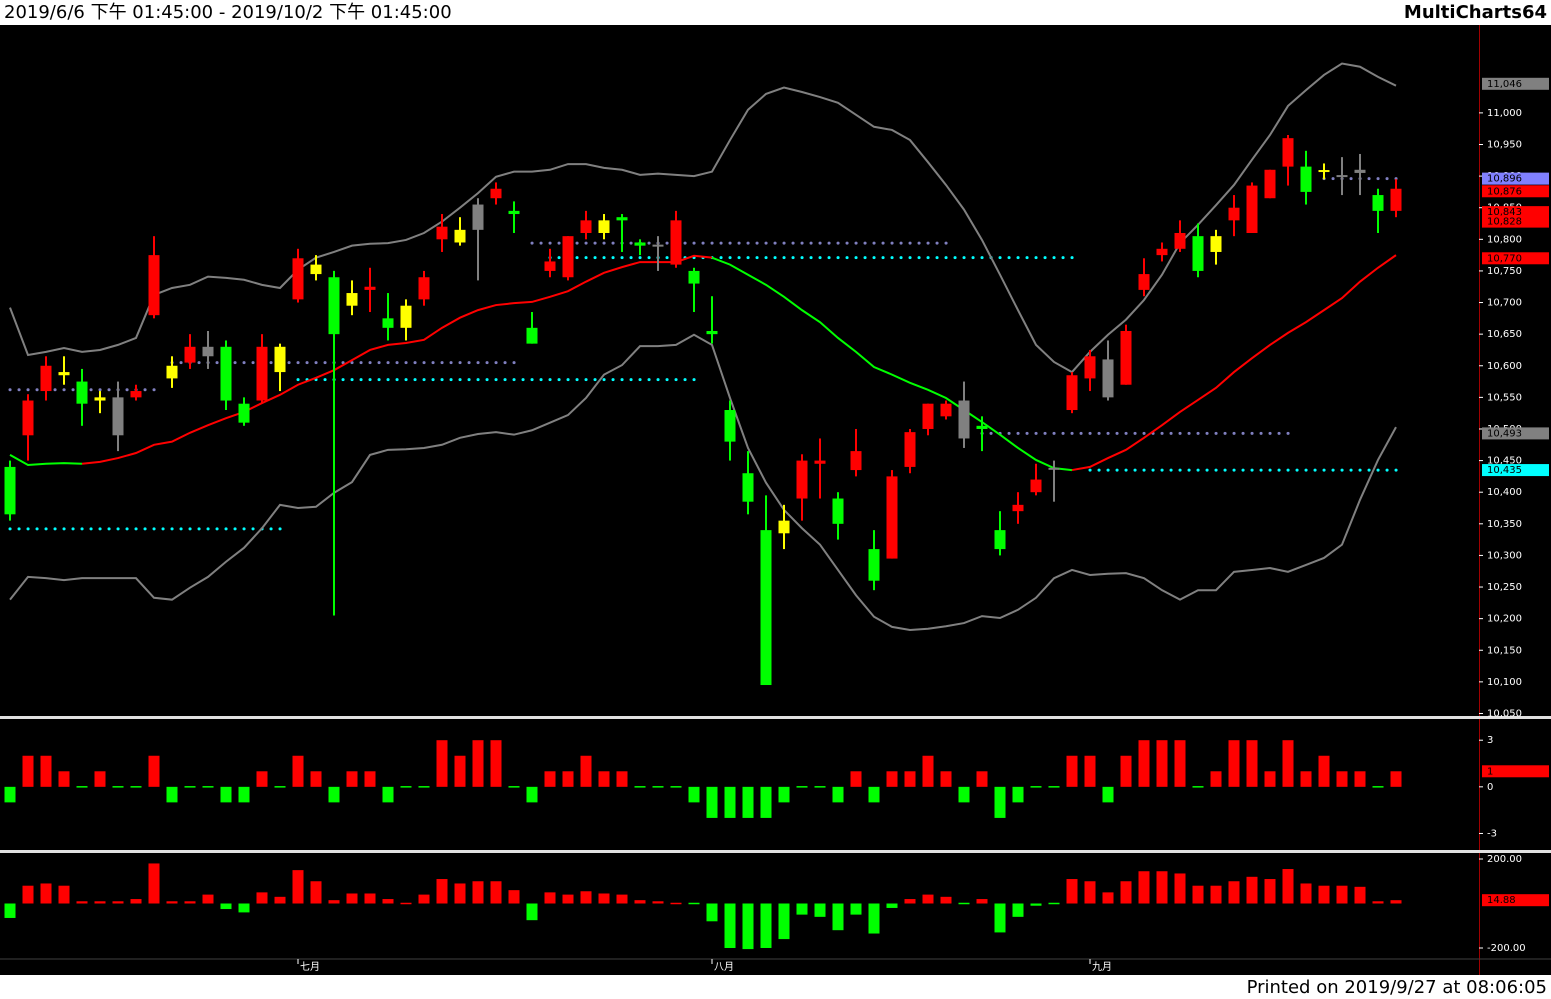 Image resolution: width=1551 pixels, height=999 pixels. Describe the element at coordinates (1490, 787) in the screenshot. I see `y-tick-label: 0` at that location.